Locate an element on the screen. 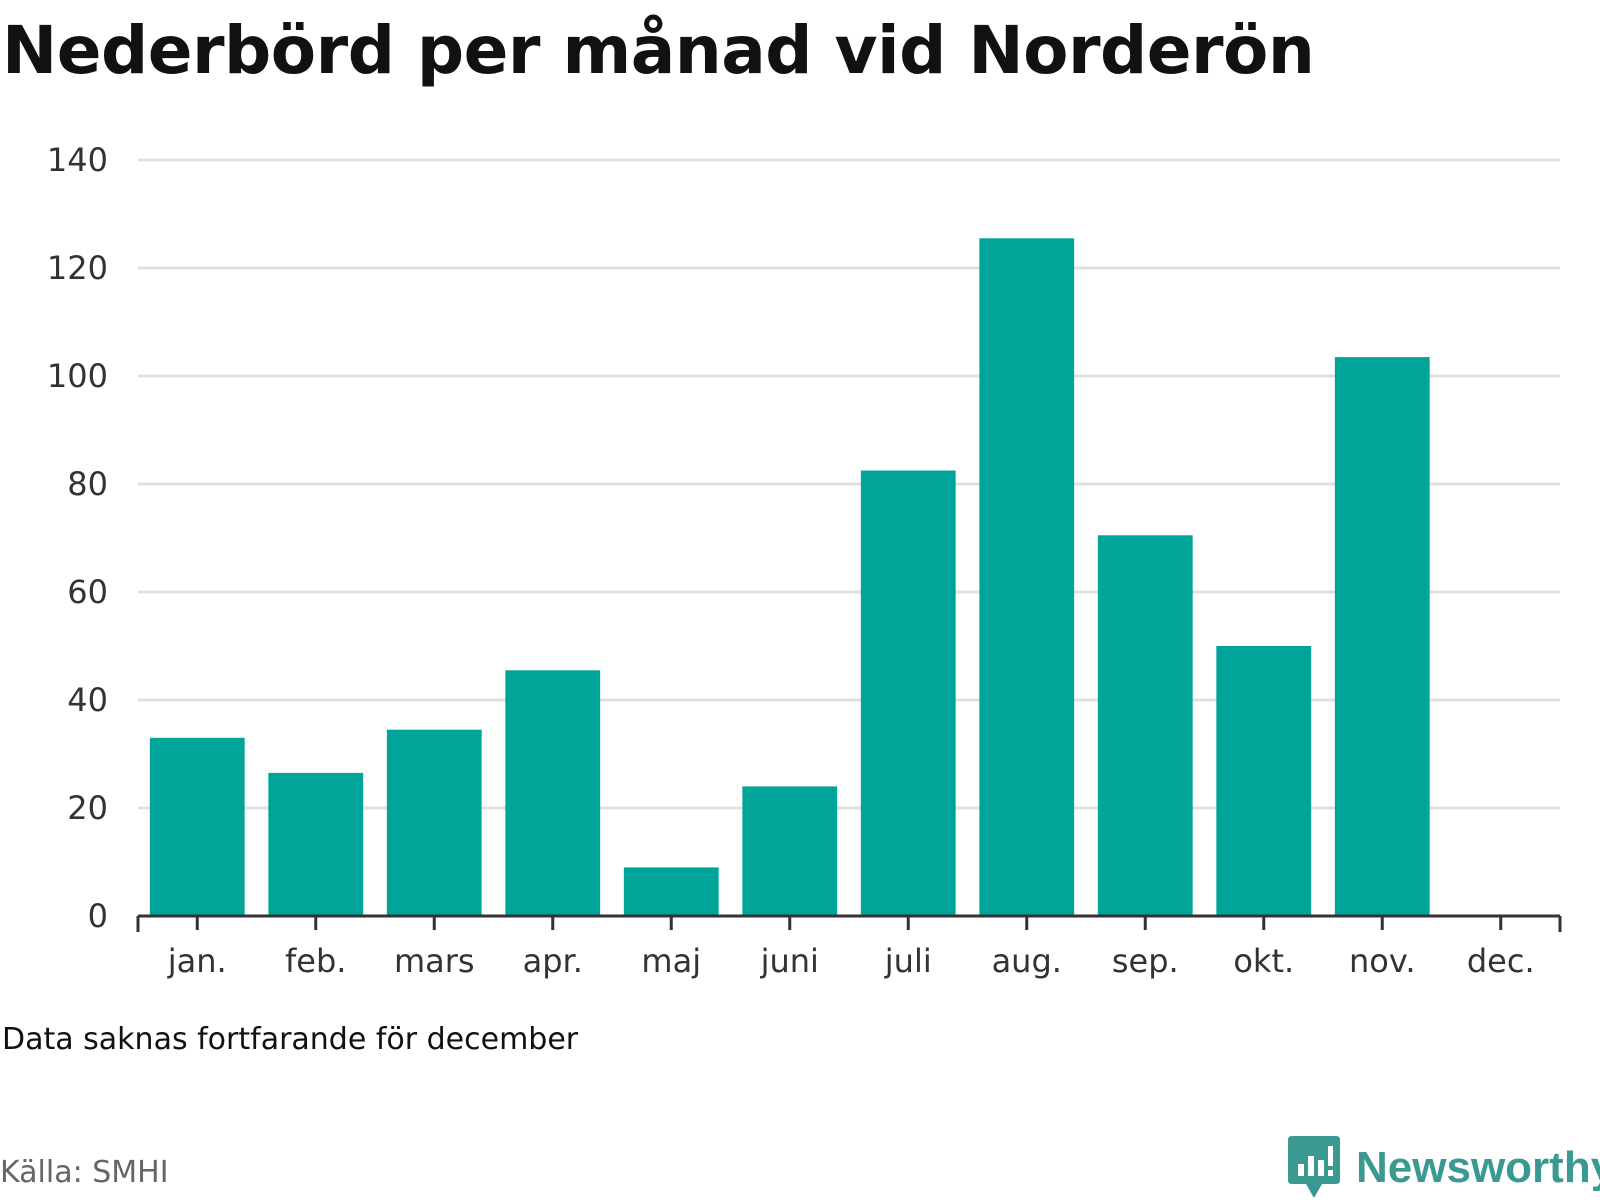  y-axis-ticks: 0 20 40 60 80 100 120 140 is located at coordinates (77, 538).